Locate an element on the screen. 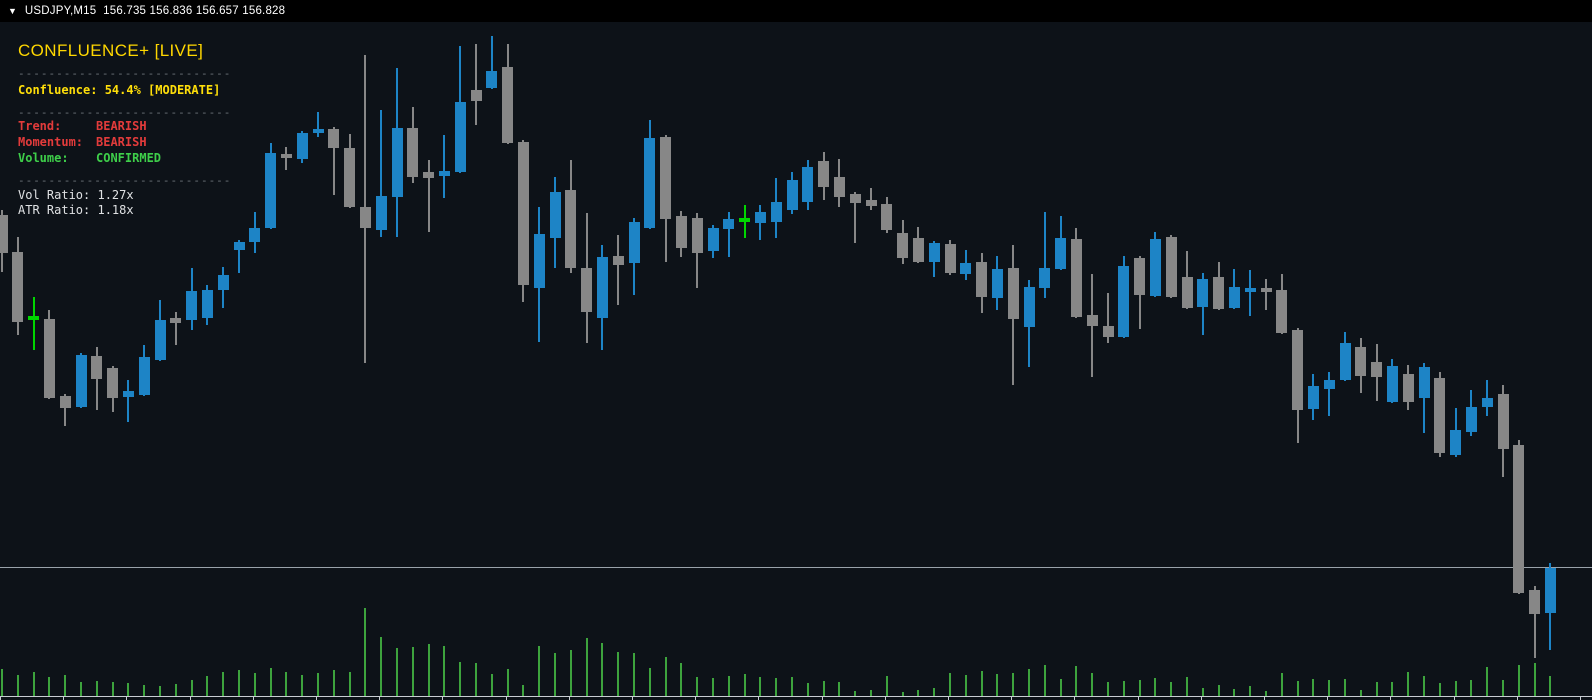 The width and height of the screenshot is (1592, 700). volume-label: Volume: is located at coordinates (43, 158).